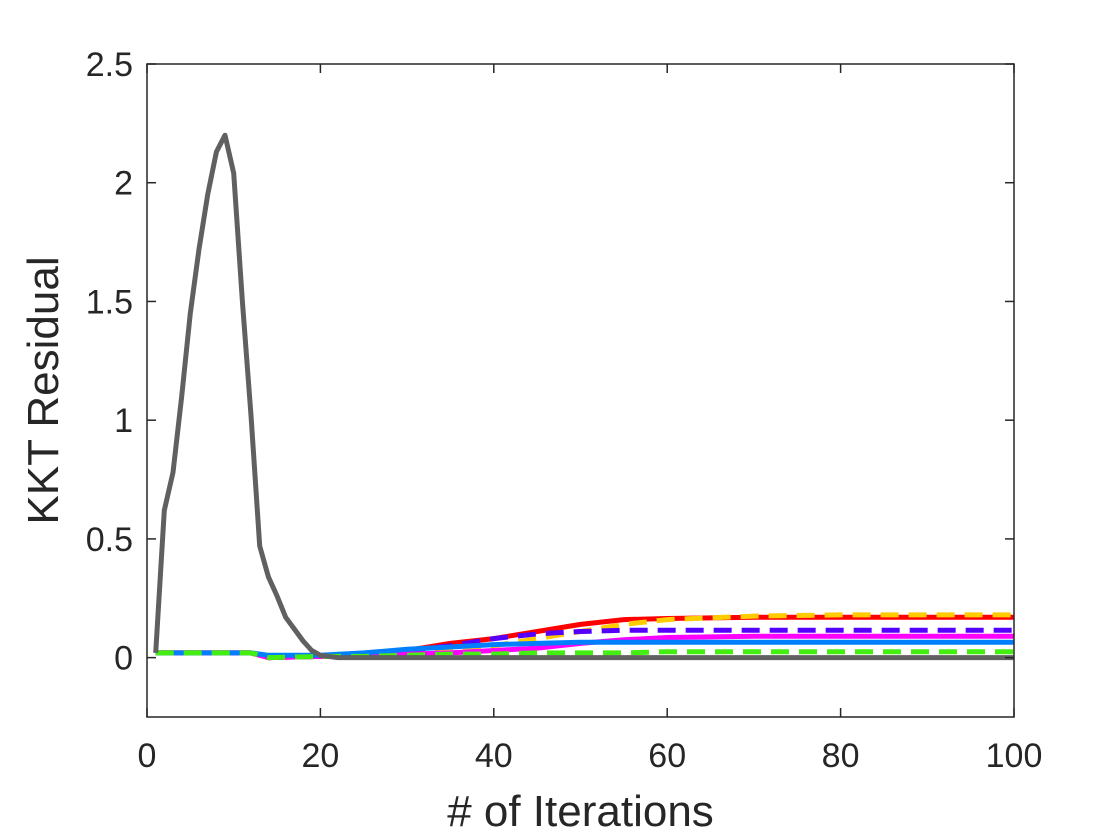 The image size is (1120, 840). Describe the element at coordinates (109, 65) in the screenshot. I see `y-tick-label: 2.5` at that location.